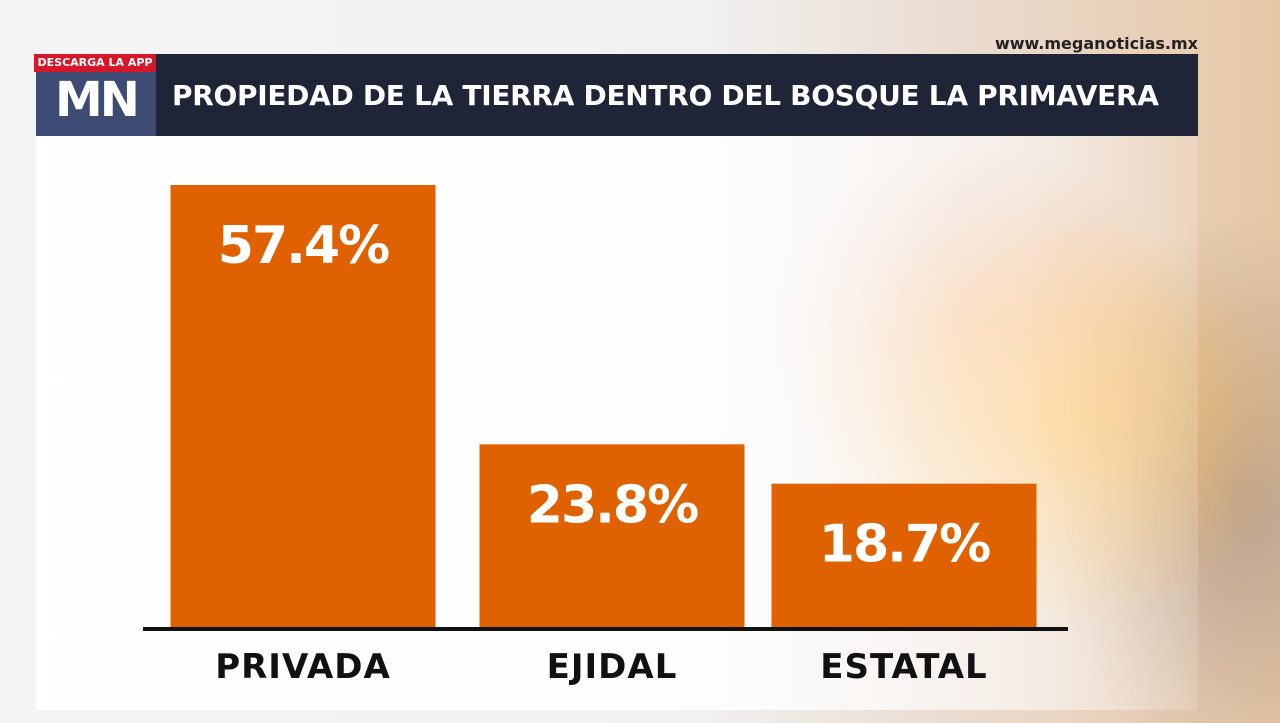  I want to click on bar-estatal, so click(904, 555).